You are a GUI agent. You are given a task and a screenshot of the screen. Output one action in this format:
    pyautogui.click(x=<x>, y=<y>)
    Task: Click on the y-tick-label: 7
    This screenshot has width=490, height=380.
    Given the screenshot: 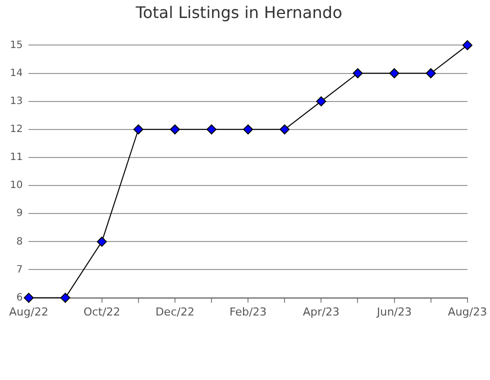 What is the action you would take?
    pyautogui.click(x=19, y=270)
    